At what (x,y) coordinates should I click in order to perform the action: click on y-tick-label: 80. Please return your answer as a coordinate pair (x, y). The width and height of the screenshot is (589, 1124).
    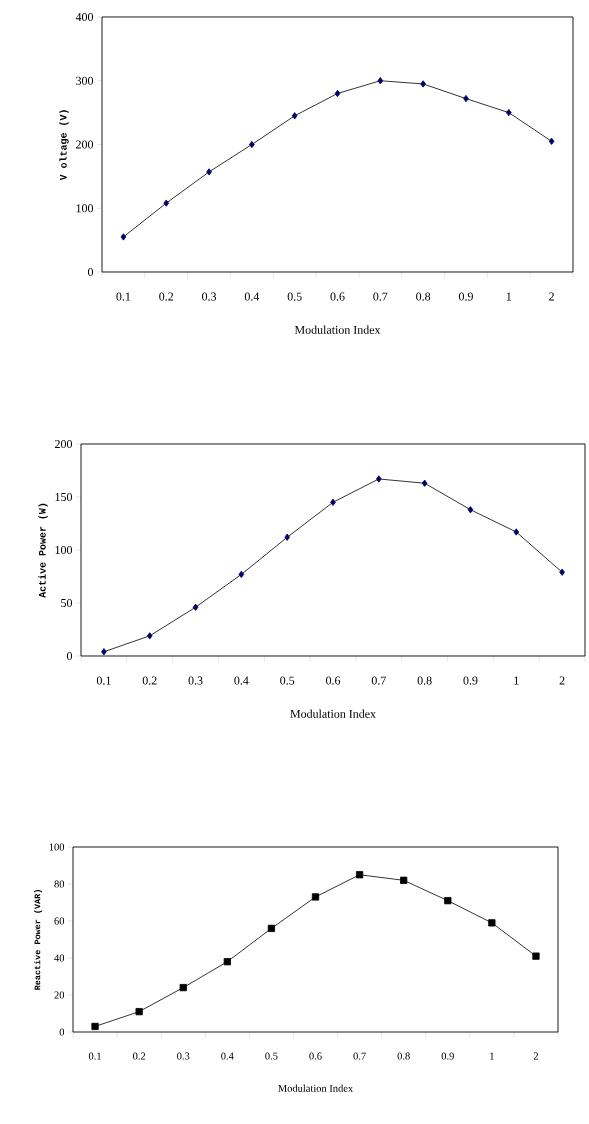
    Looking at the image, I should click on (59, 884).